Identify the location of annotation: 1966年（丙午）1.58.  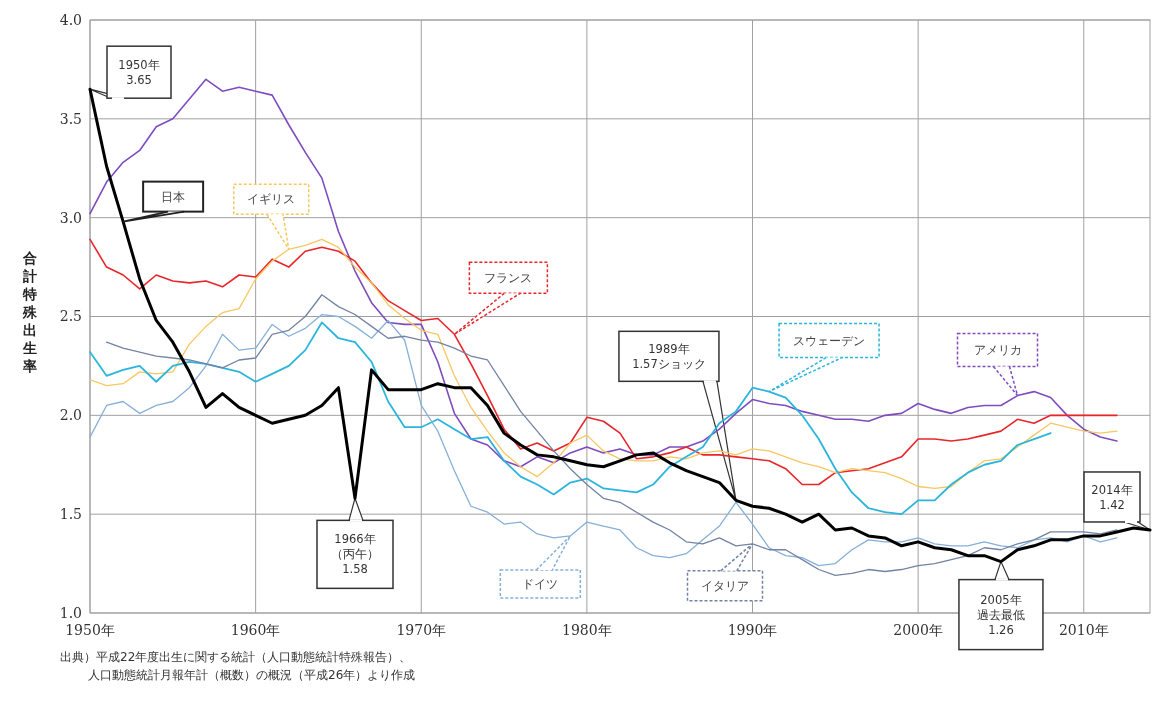
(355, 554).